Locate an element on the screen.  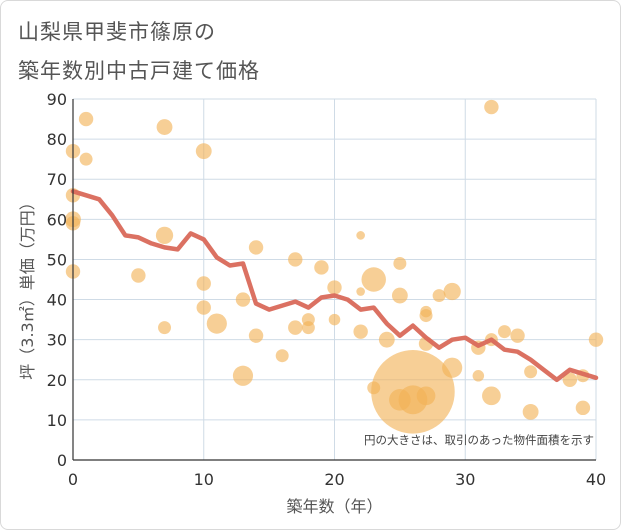
x-axis-label: 築年数（年） is located at coordinates (334, 506).